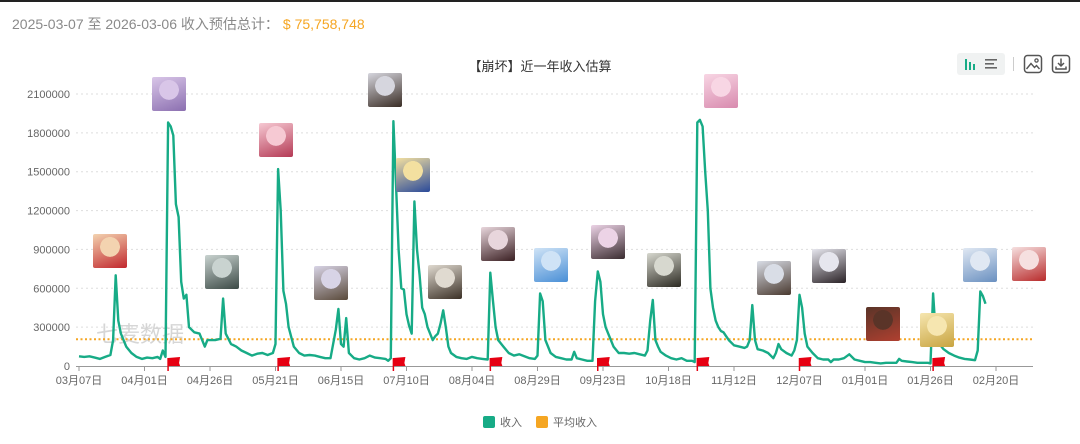  Describe the element at coordinates (406, 381) in the screenshot. I see `x-tick-label: 07月10日` at that location.